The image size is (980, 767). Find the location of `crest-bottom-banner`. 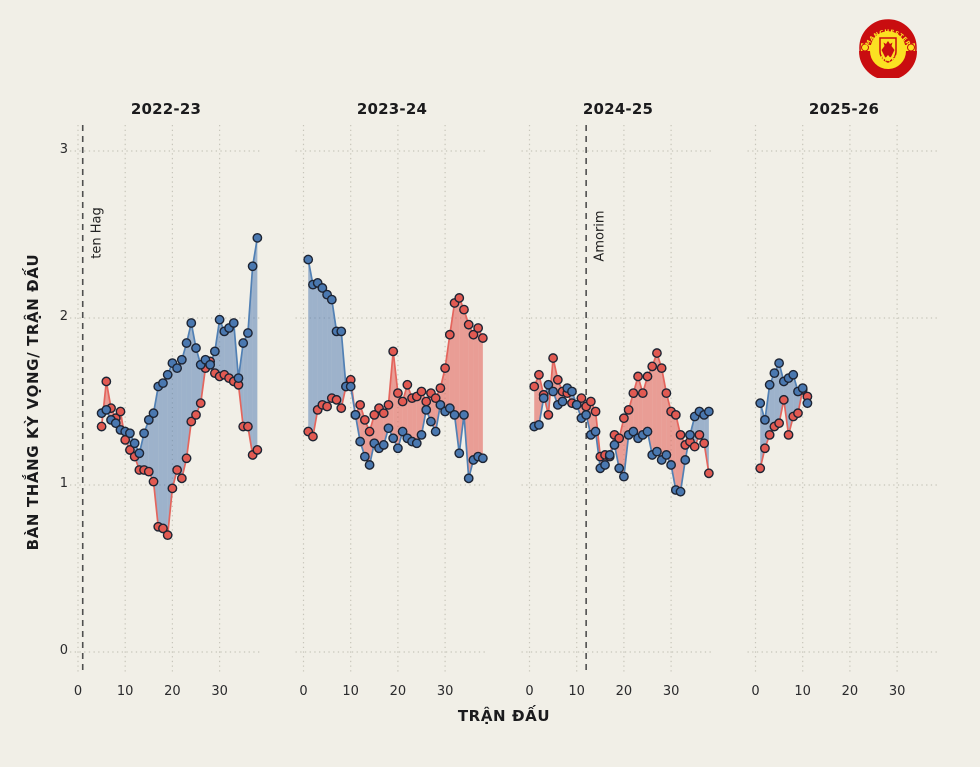

crest-bottom-banner is located at coordinates (888, 64).